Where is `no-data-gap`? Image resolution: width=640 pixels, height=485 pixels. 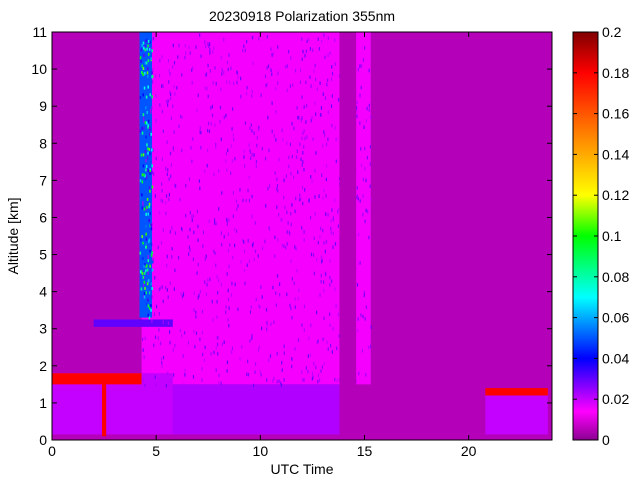
no-data-gap is located at coordinates (348, 236).